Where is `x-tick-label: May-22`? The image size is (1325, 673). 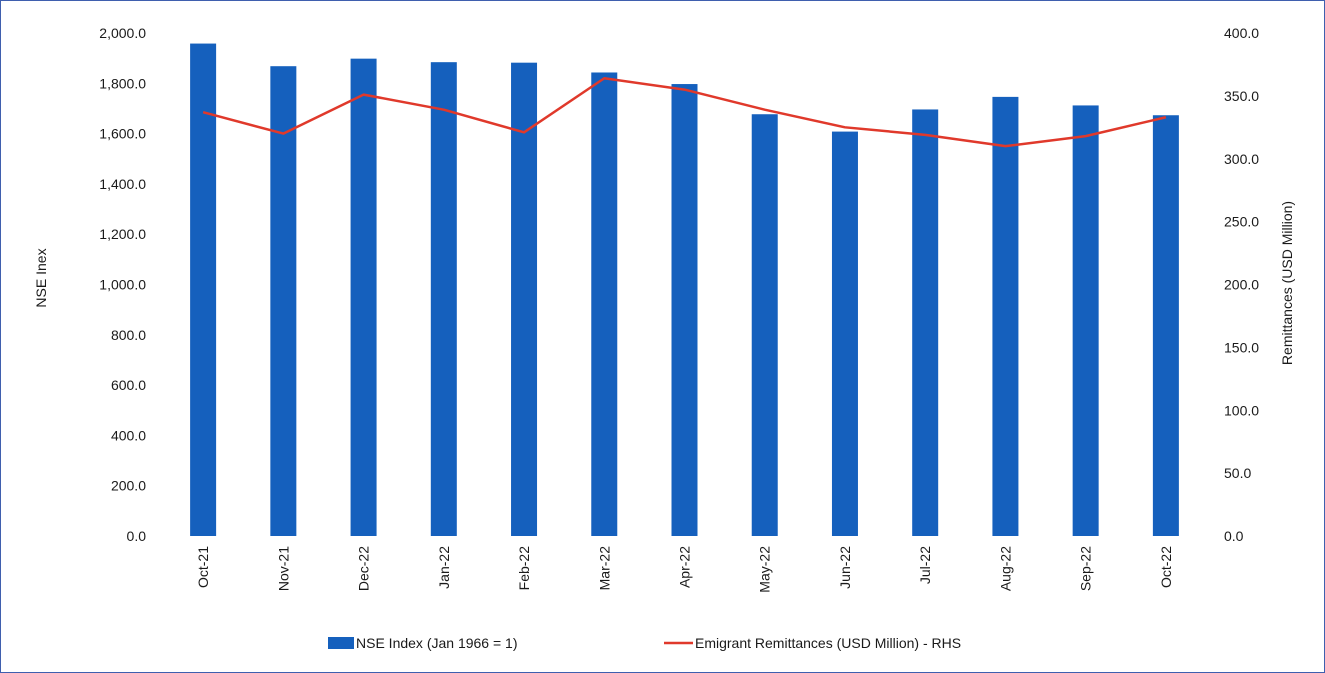 x-tick-label: May-22 is located at coordinates (765, 569).